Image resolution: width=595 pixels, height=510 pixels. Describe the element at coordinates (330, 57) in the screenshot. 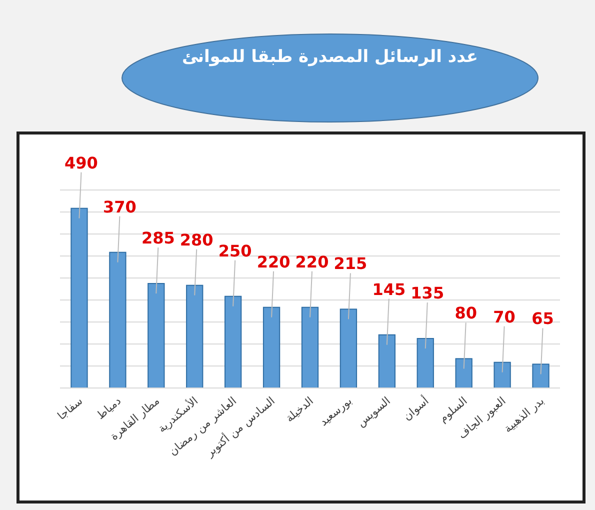

I see `chart-title: عدد الرسائل المصدرة طبقا للموانئ` at that location.